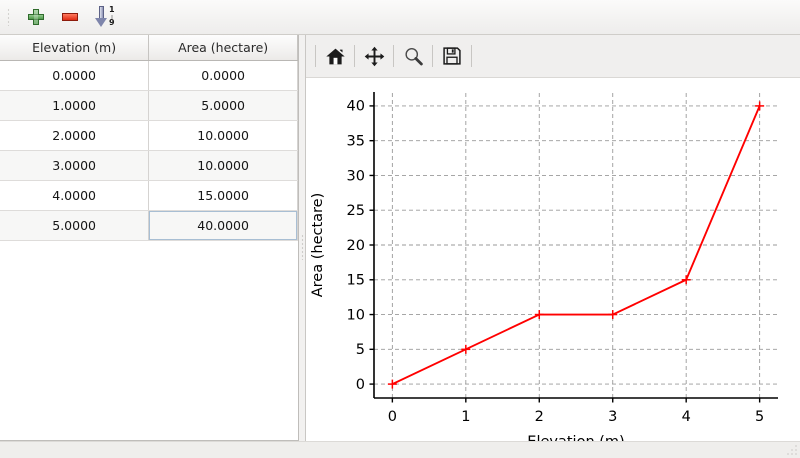 Image resolution: width=800 pixels, height=458 pixels. Describe the element at coordinates (792, 450) in the screenshot. I see `resize-grip` at that location.